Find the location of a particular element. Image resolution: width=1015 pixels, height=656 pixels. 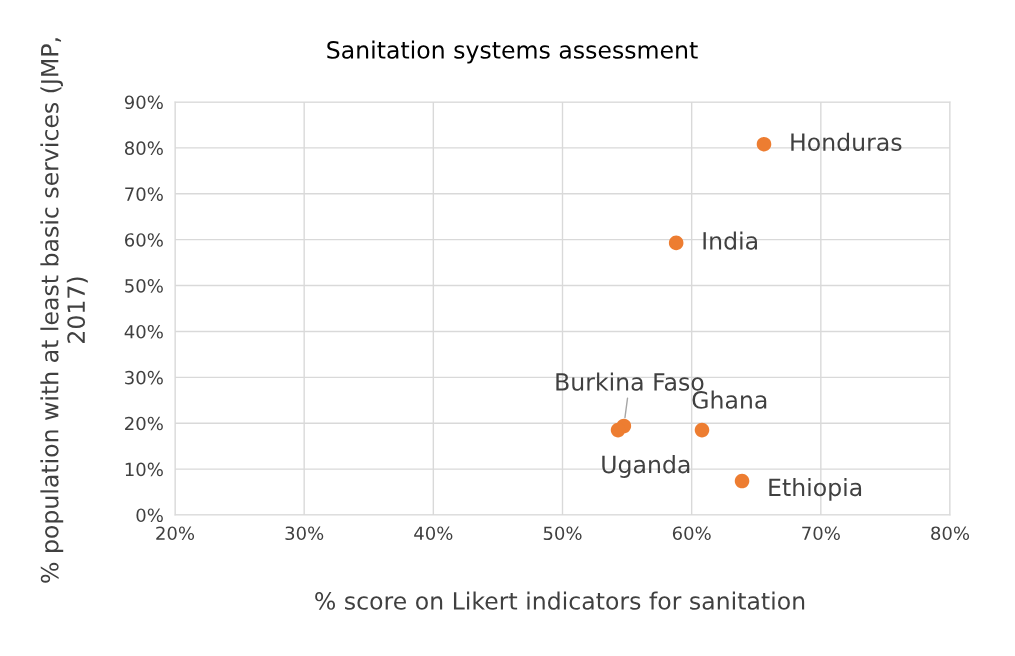

chart-title: Sanitation systems assessment is located at coordinates (512, 52).